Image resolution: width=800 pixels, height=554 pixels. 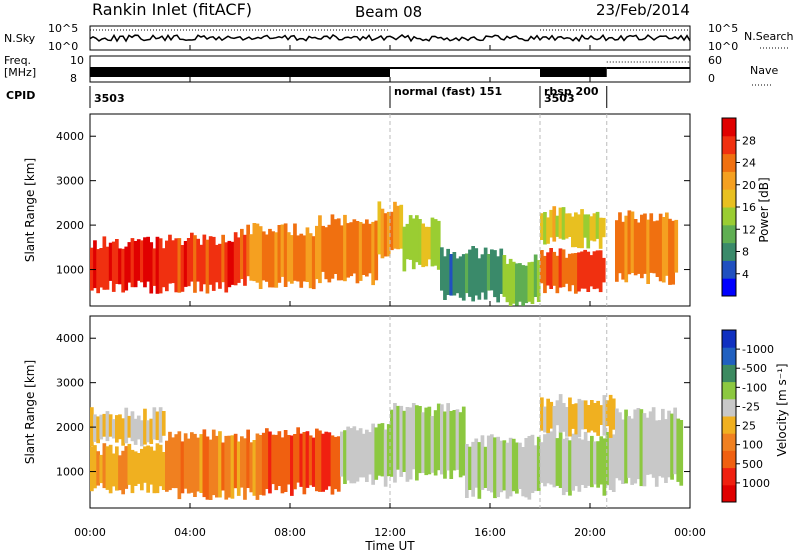 I want to click on noise-right-tick-top: 10^5, so click(x=723, y=28).